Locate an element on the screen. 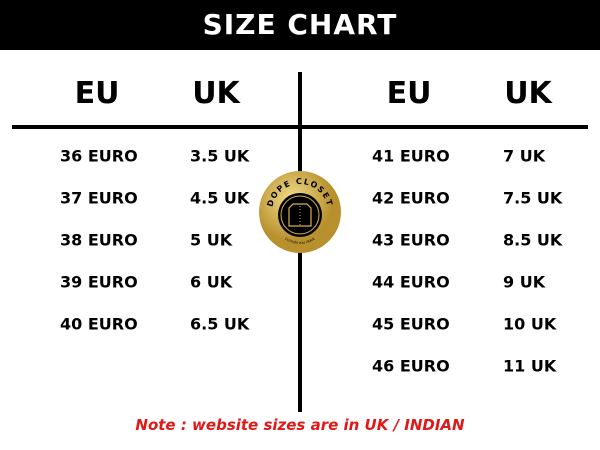 This screenshot has width=600, height=450. left-eu-size: 36 EURO is located at coordinates (99, 156).